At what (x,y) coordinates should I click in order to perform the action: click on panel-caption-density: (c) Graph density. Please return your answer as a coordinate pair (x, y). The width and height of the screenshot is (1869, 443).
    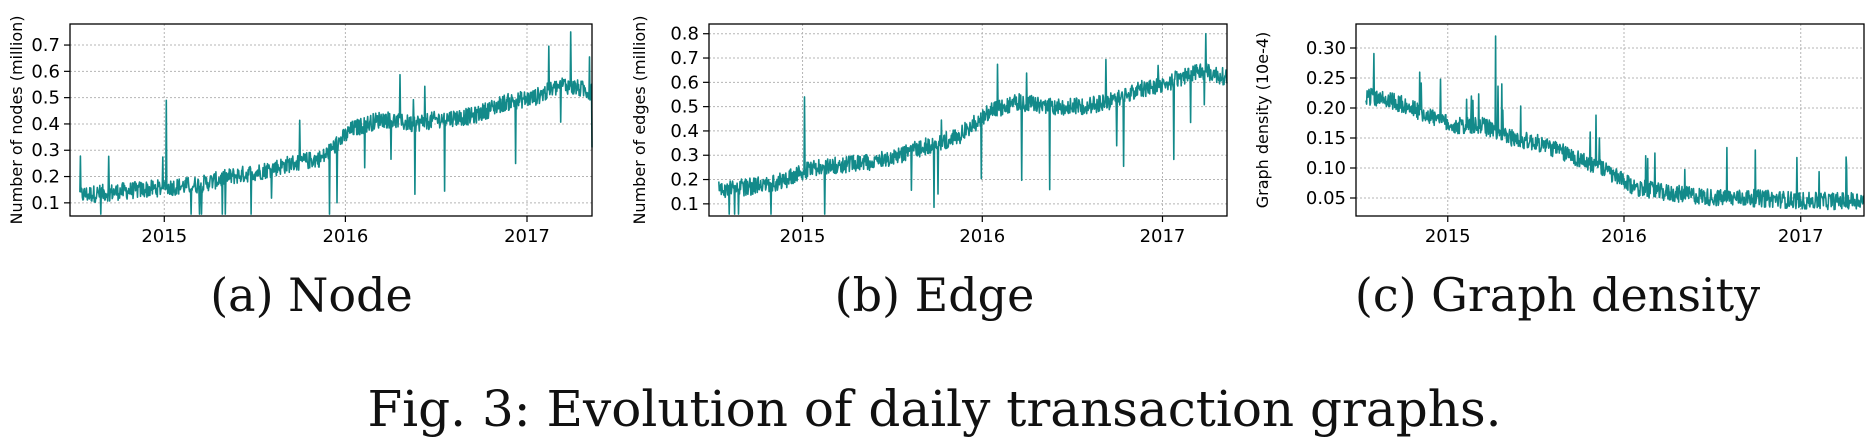
    Looking at the image, I should click on (1557, 295).